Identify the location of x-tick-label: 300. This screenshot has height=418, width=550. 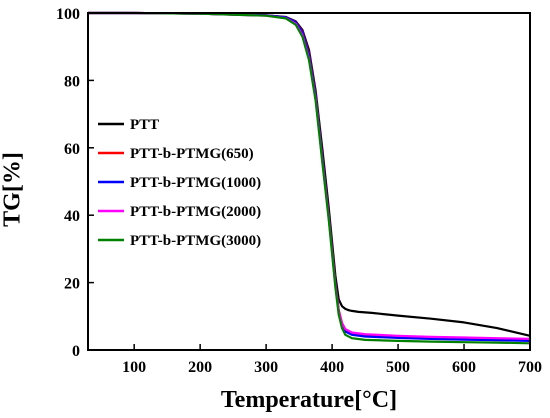
(266, 367).